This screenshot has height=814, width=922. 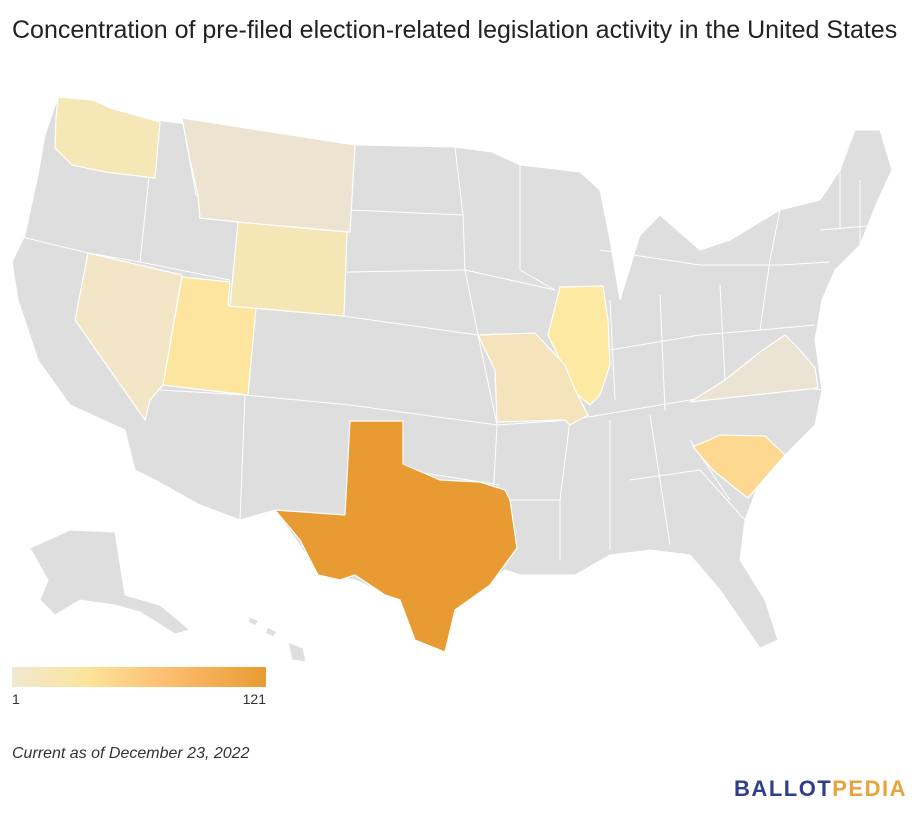 What do you see at coordinates (268, 175) in the screenshot?
I see `state-montana` at bounding box center [268, 175].